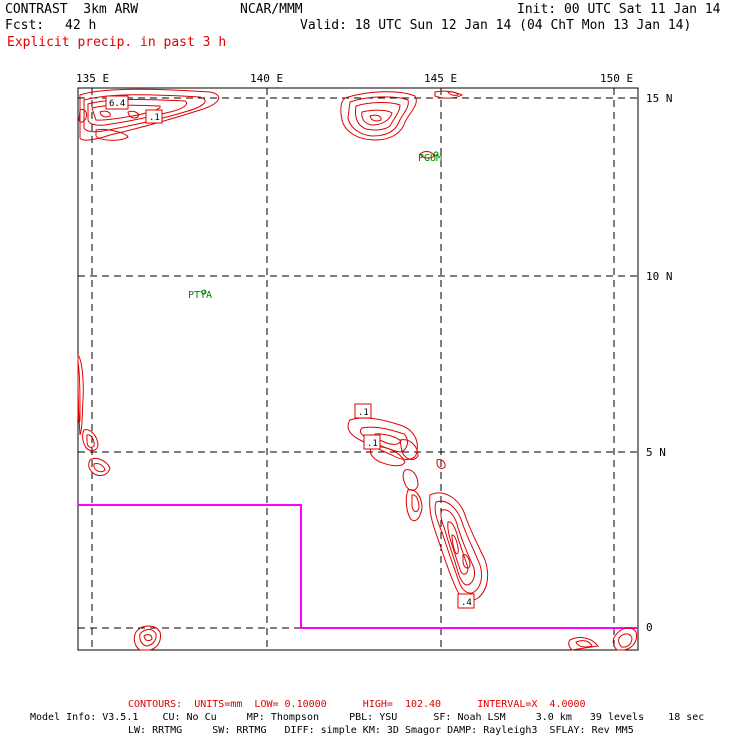  I want to click on contour-cluster-central, so click(396, 469).